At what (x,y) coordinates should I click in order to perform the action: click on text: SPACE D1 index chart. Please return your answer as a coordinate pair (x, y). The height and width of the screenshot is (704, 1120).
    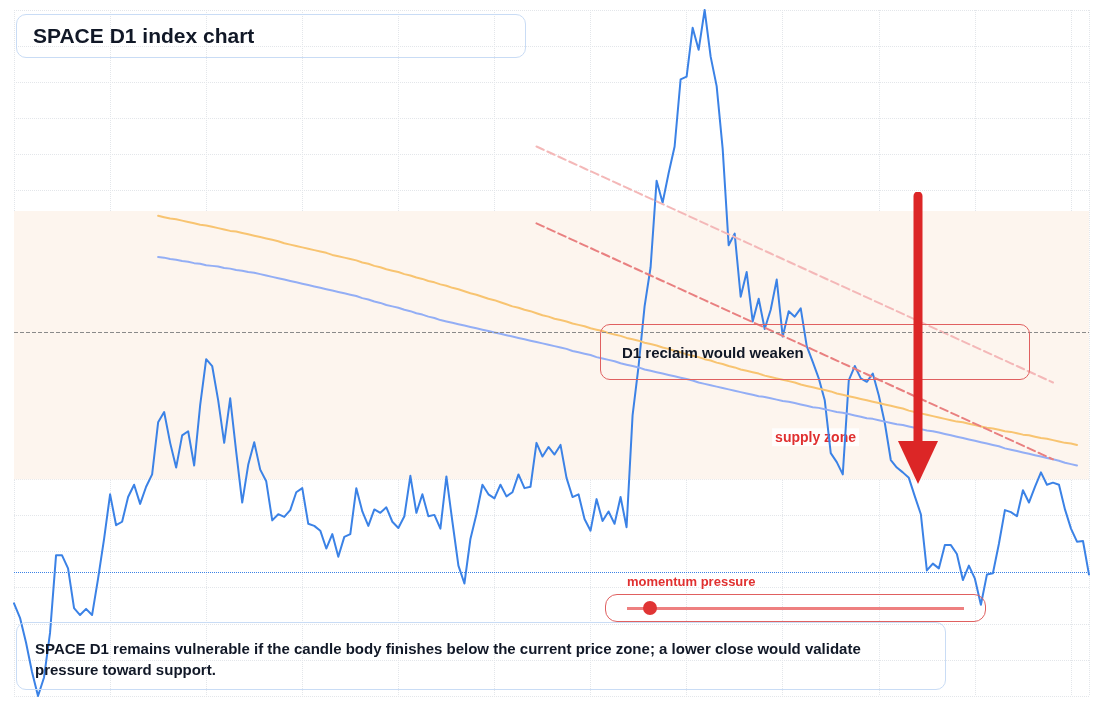
    Looking at the image, I should click on (271, 36).